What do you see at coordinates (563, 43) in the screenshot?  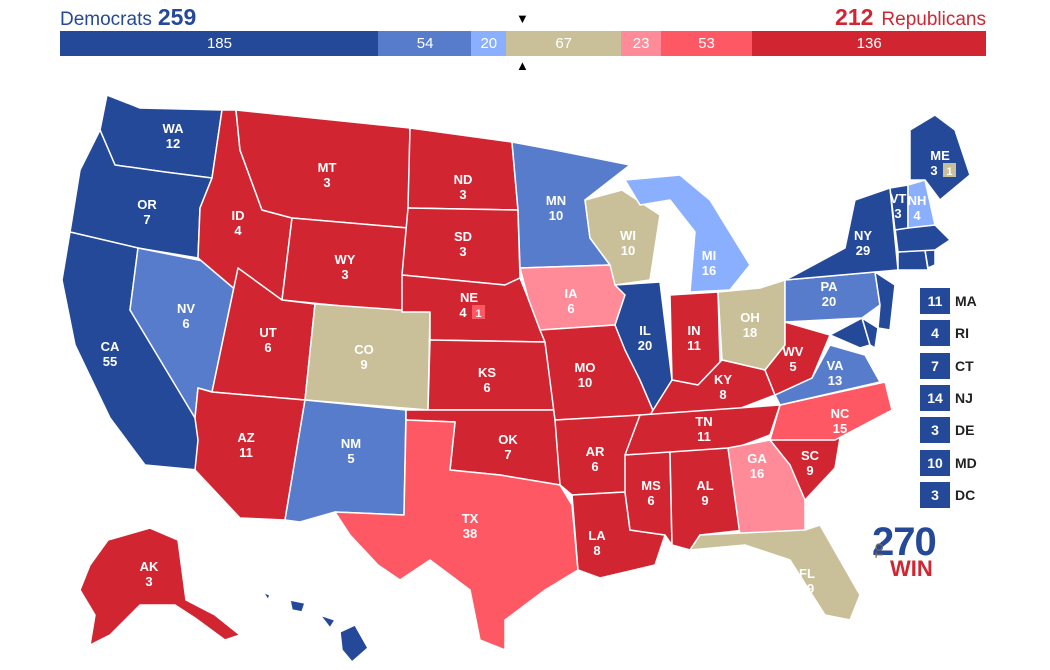 I see `bar-segment: 67` at bounding box center [563, 43].